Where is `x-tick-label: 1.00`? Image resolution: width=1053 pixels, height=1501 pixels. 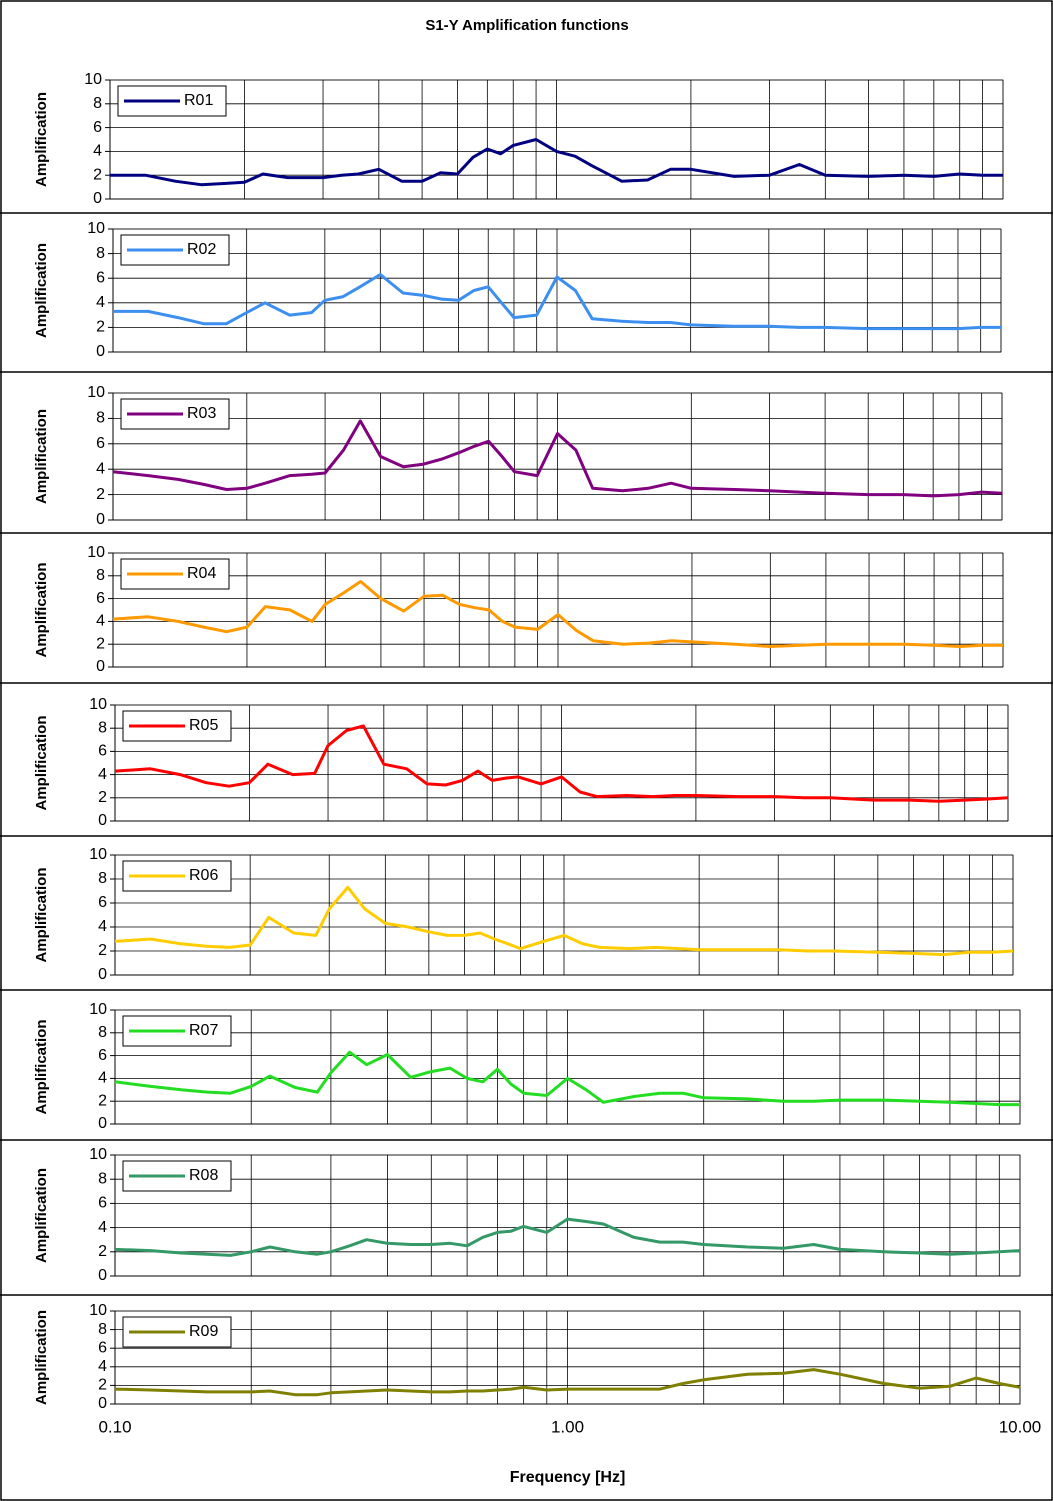
x-tick-label: 1.00 is located at coordinates (567, 1426).